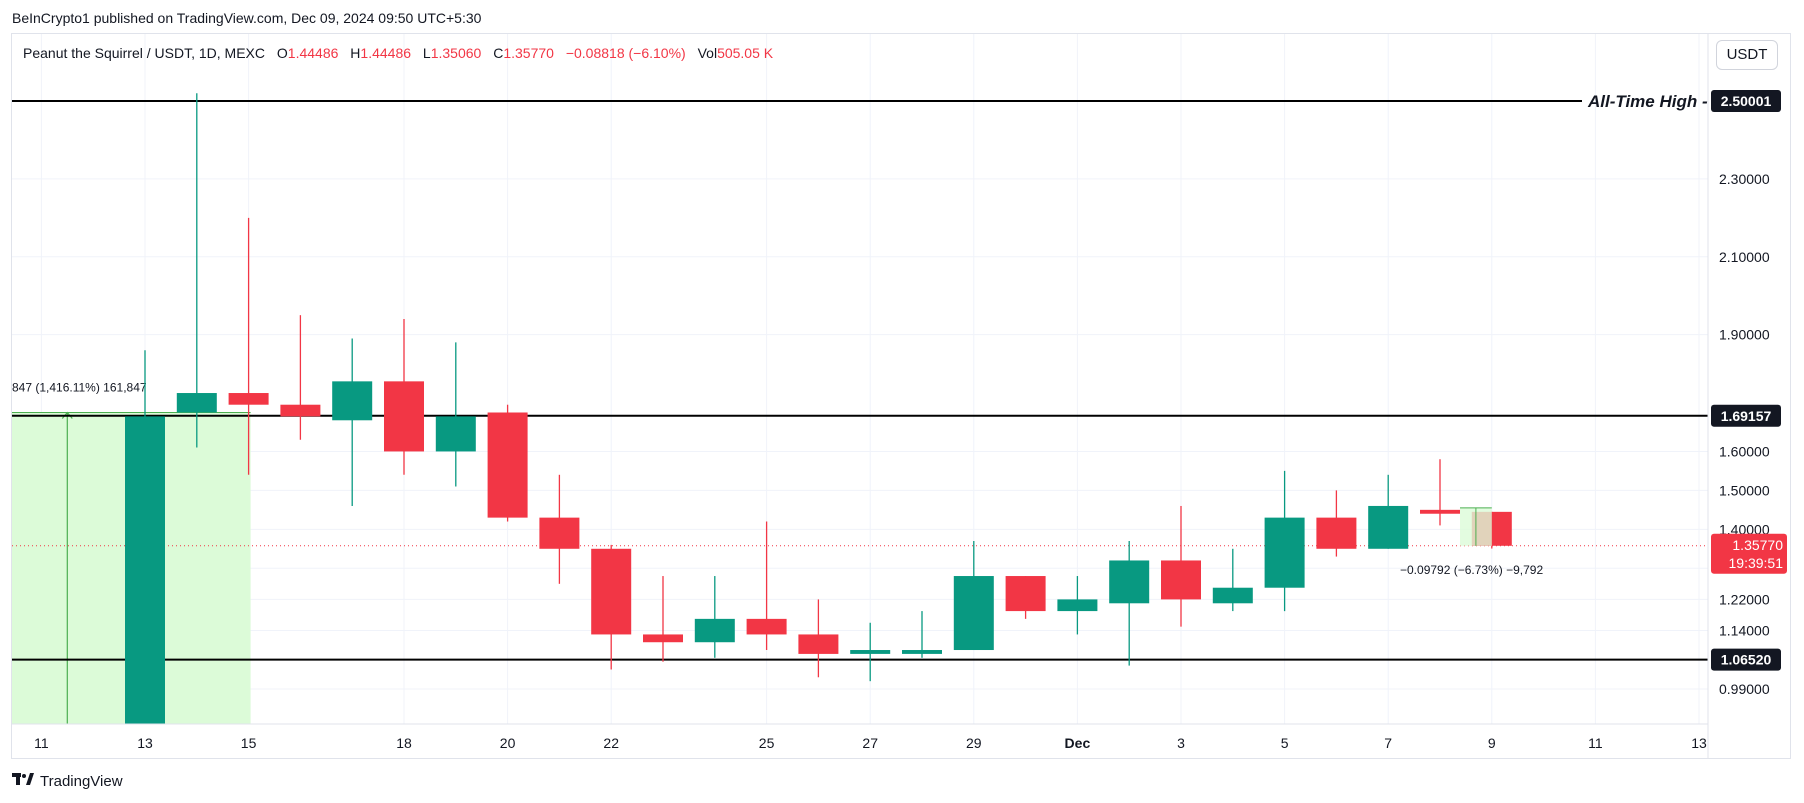 The image size is (1804, 803). Describe the element at coordinates (1285, 743) in the screenshot. I see `x-tick-label: 5` at that location.